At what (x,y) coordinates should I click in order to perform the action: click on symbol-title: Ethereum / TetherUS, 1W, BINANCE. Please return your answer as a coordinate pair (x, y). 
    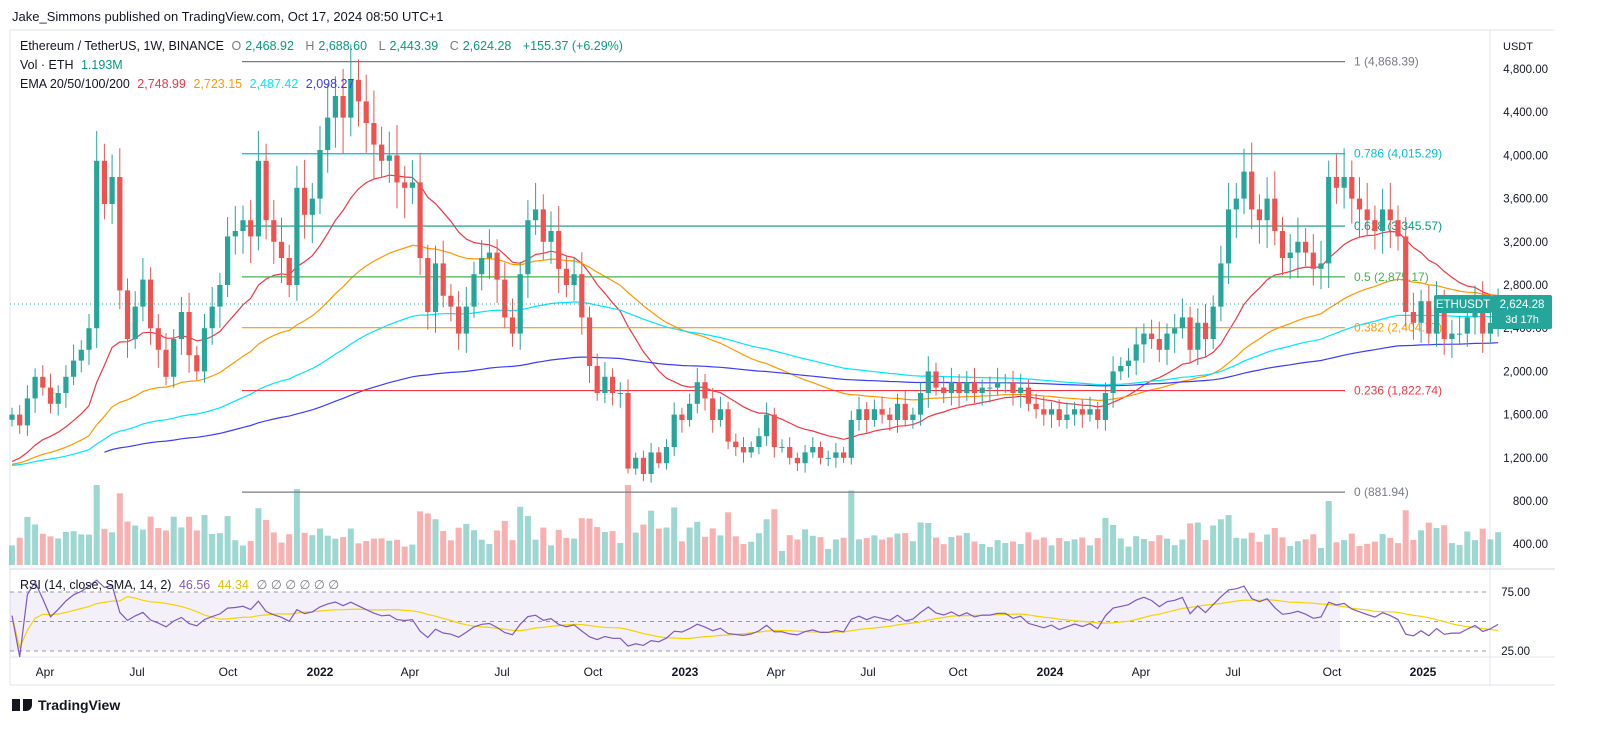
    Looking at the image, I should click on (122, 46).